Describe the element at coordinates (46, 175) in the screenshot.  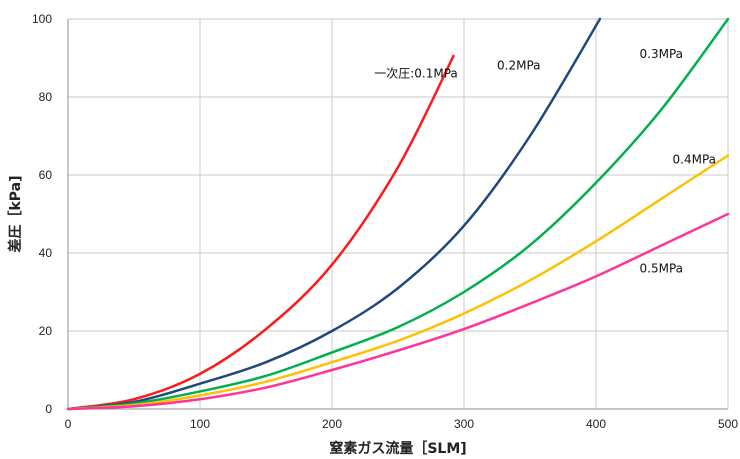
I see `y-tick-label: 60` at that location.